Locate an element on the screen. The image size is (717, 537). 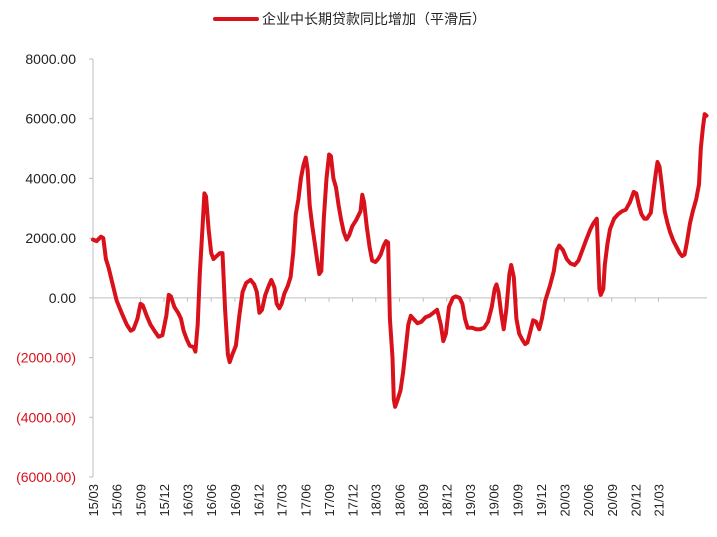
x-tick-label: 15/06 is located at coordinates (117, 500).